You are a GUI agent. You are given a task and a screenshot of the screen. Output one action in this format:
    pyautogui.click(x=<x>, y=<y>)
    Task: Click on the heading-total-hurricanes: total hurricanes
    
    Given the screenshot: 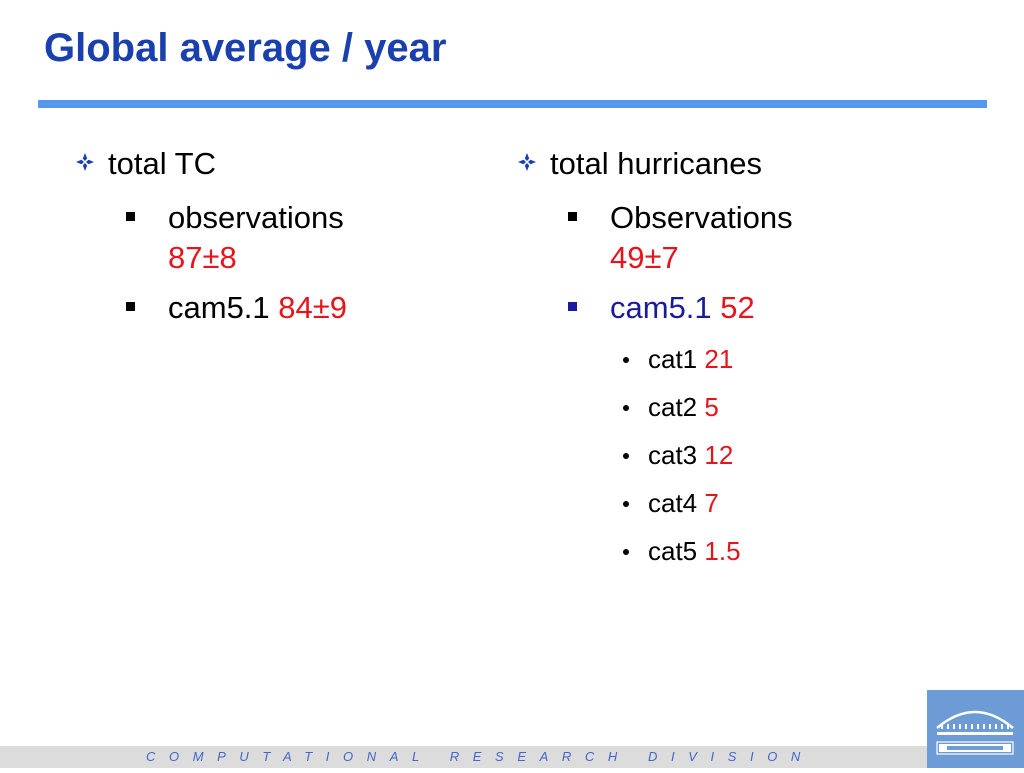 What is the action you would take?
    pyautogui.click(x=726, y=164)
    